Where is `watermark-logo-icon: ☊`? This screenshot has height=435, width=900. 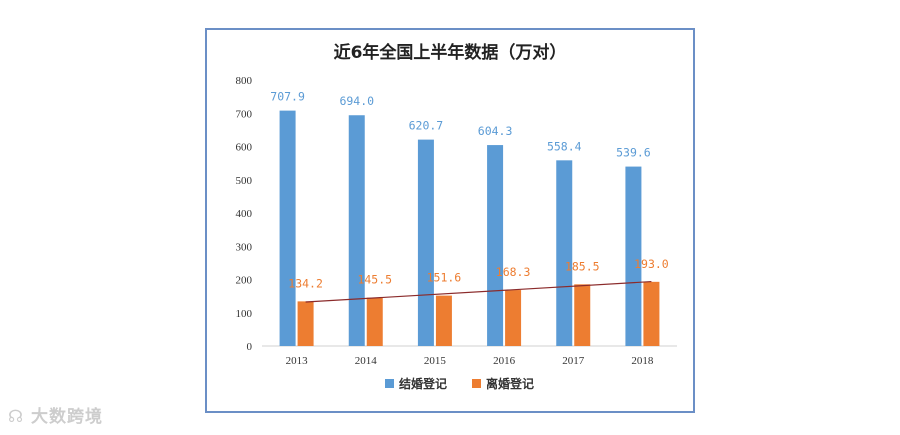 watermark-logo-icon: ☊ is located at coordinates (16, 417).